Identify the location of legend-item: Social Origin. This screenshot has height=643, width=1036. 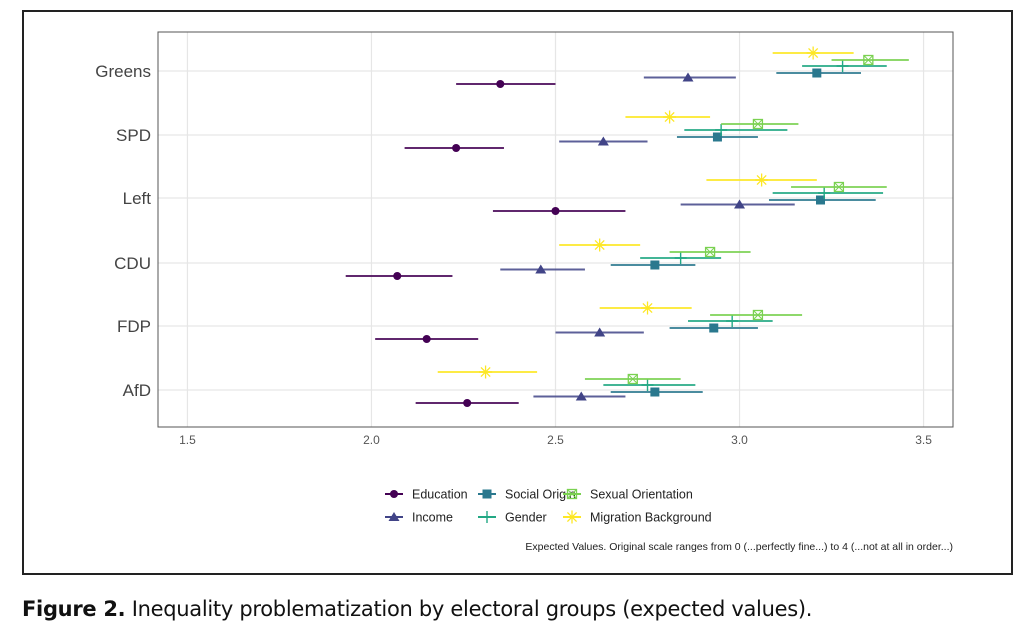
(527, 495).